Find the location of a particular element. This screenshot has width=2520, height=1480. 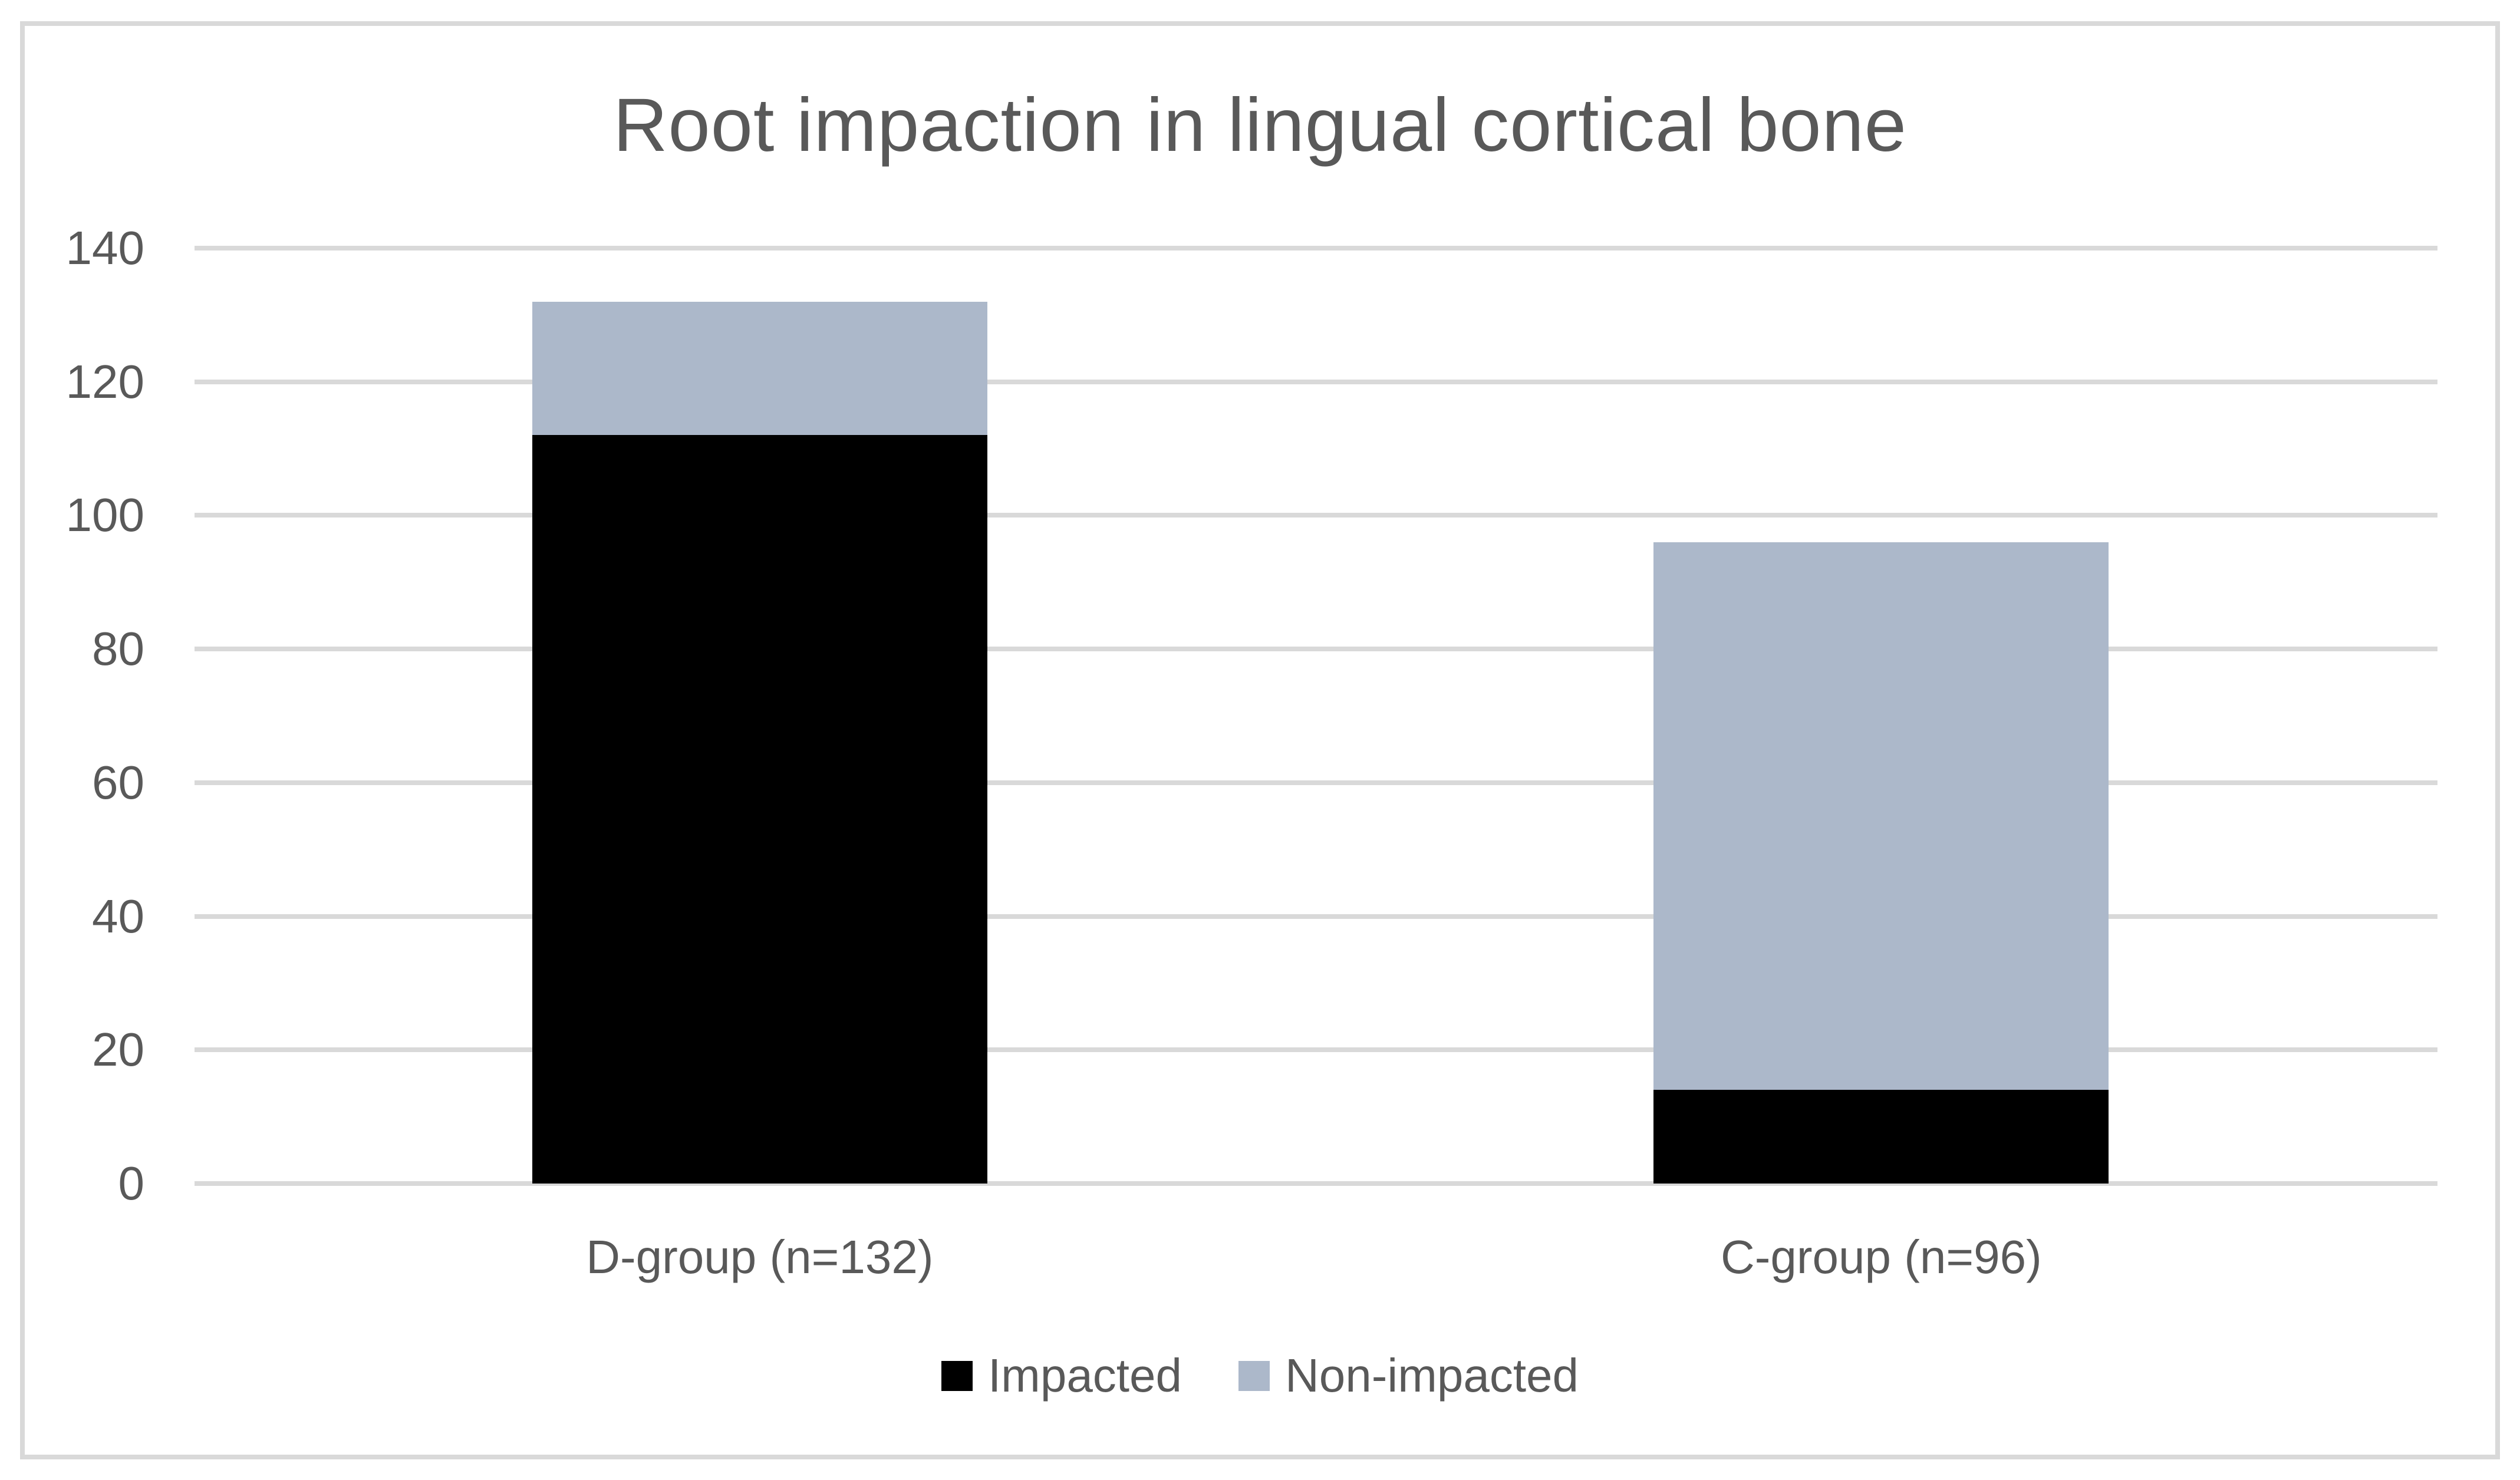

legend-label: Impacted is located at coordinates (1084, 1375).